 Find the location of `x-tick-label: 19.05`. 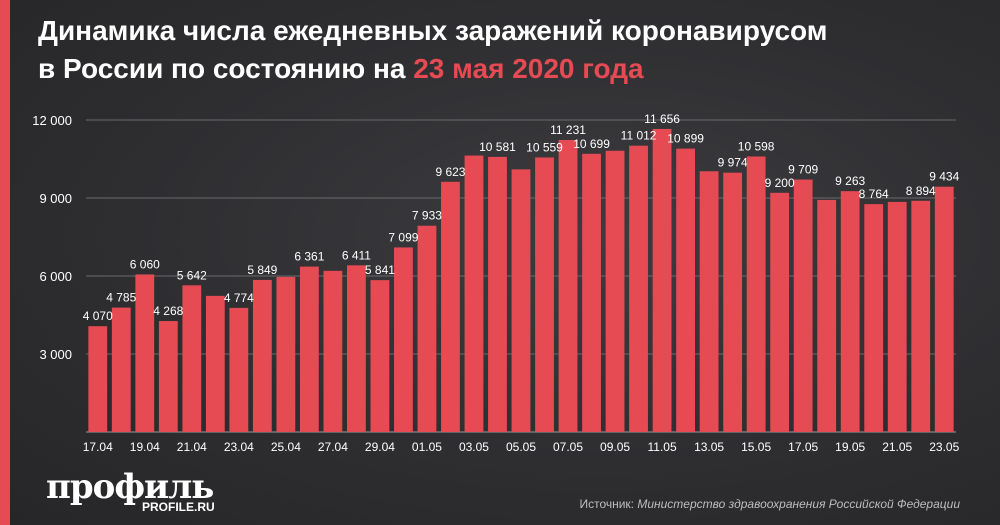

x-tick-label: 19.05 is located at coordinates (850, 447).